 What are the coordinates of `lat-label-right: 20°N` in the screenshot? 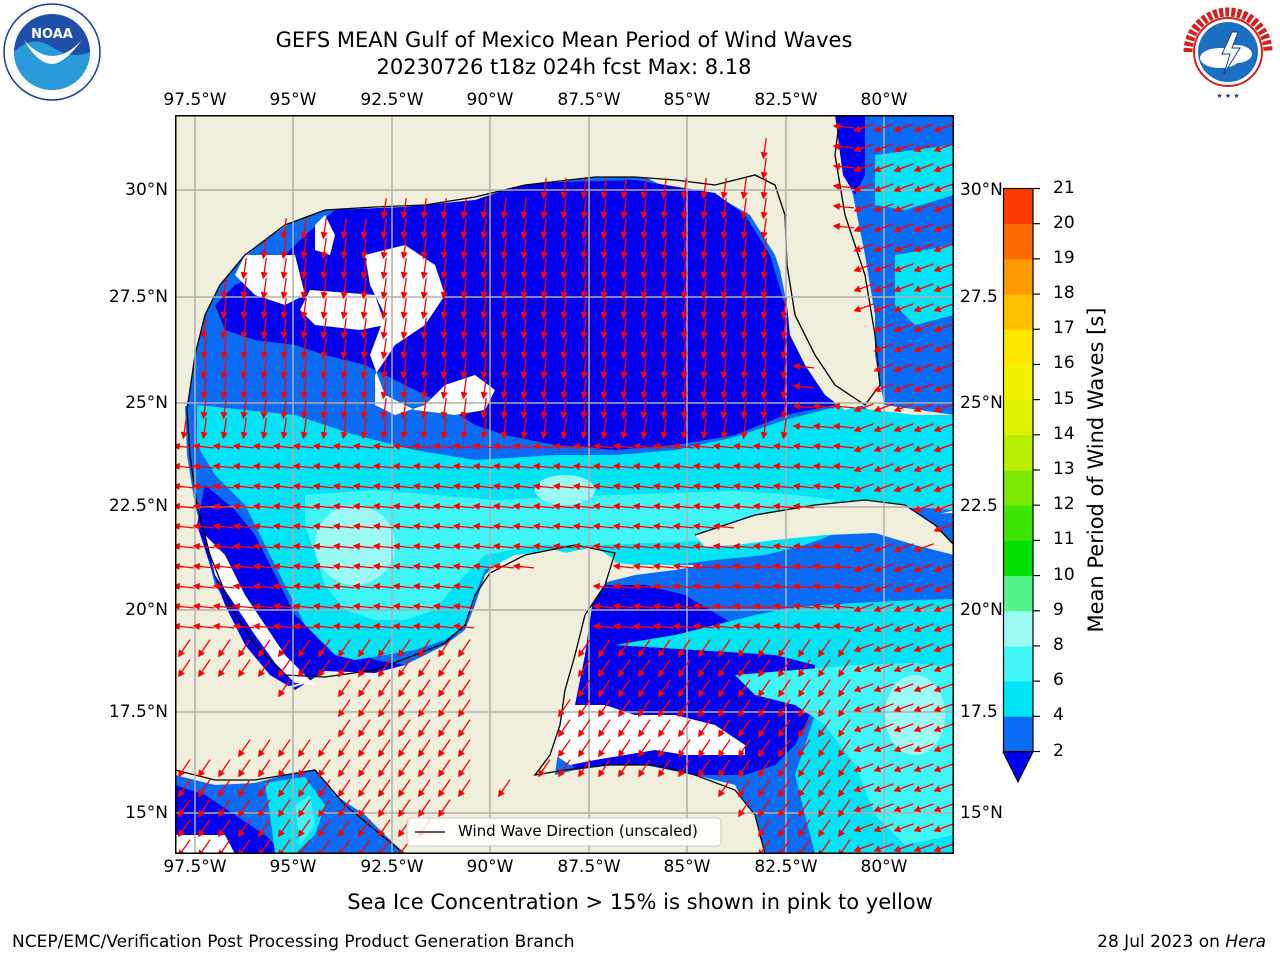 It's located at (981, 610).